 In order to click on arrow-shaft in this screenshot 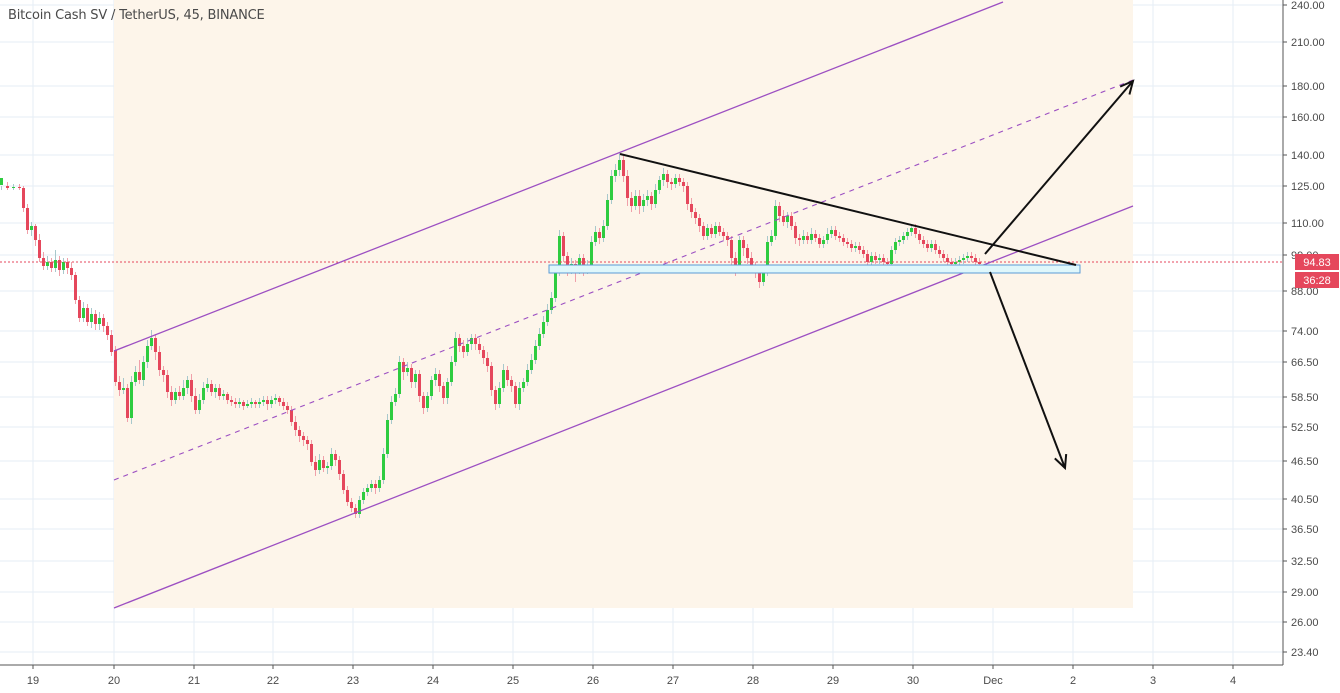, I will do `click(1059, 167)`.